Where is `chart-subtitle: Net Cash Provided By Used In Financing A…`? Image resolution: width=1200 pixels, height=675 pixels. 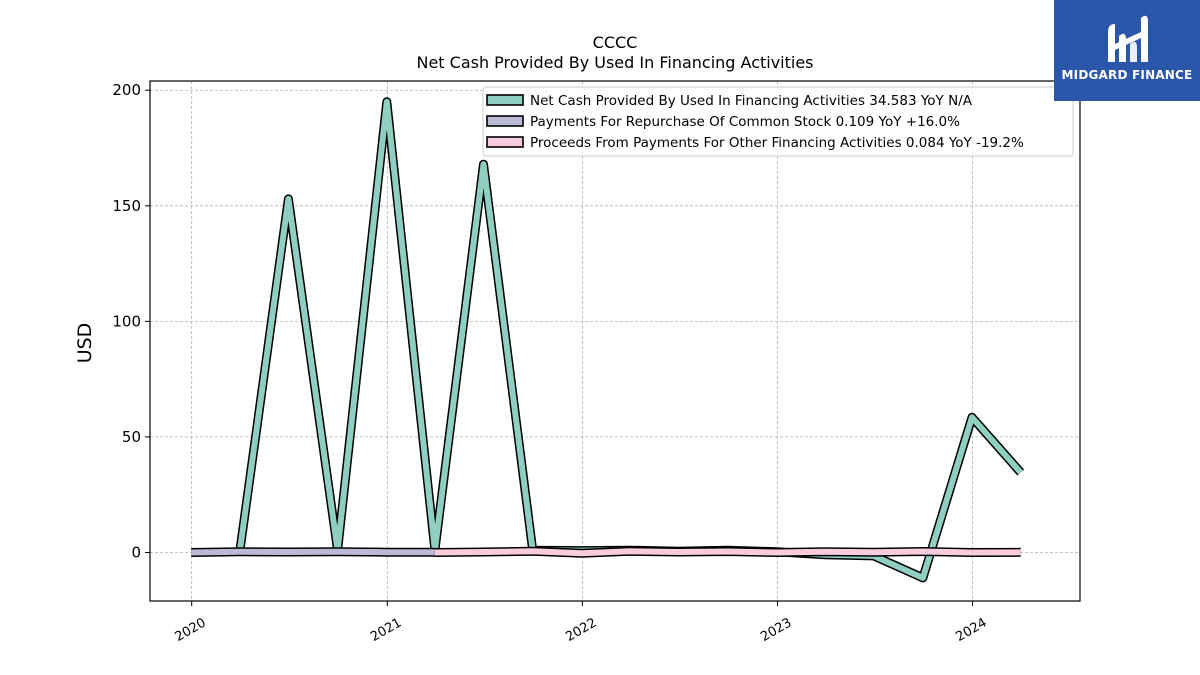 chart-subtitle: Net Cash Provided By Used In Financing A… is located at coordinates (614, 62).